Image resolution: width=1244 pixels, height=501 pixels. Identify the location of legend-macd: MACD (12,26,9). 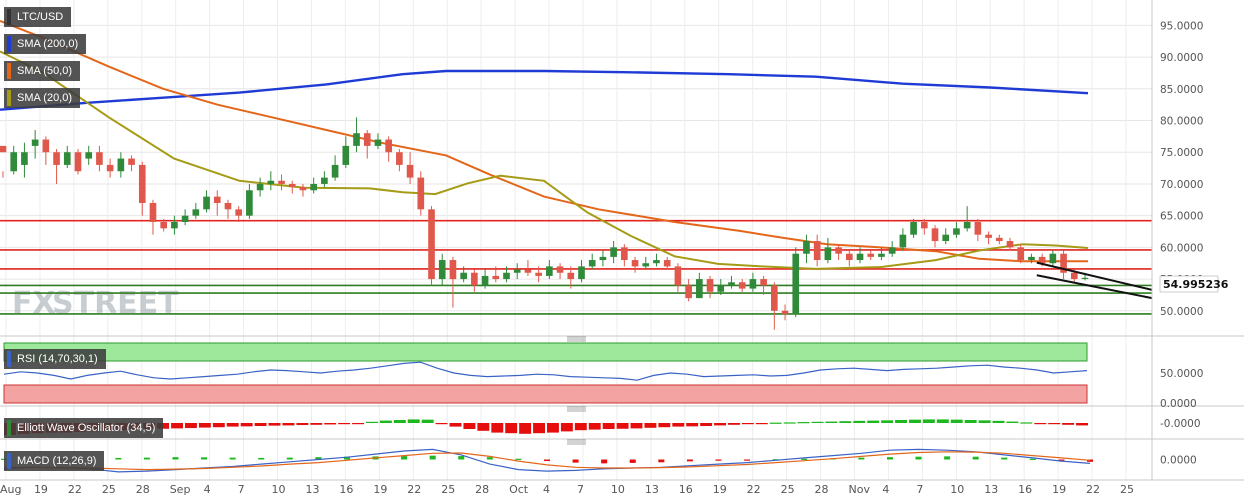
(54, 461).